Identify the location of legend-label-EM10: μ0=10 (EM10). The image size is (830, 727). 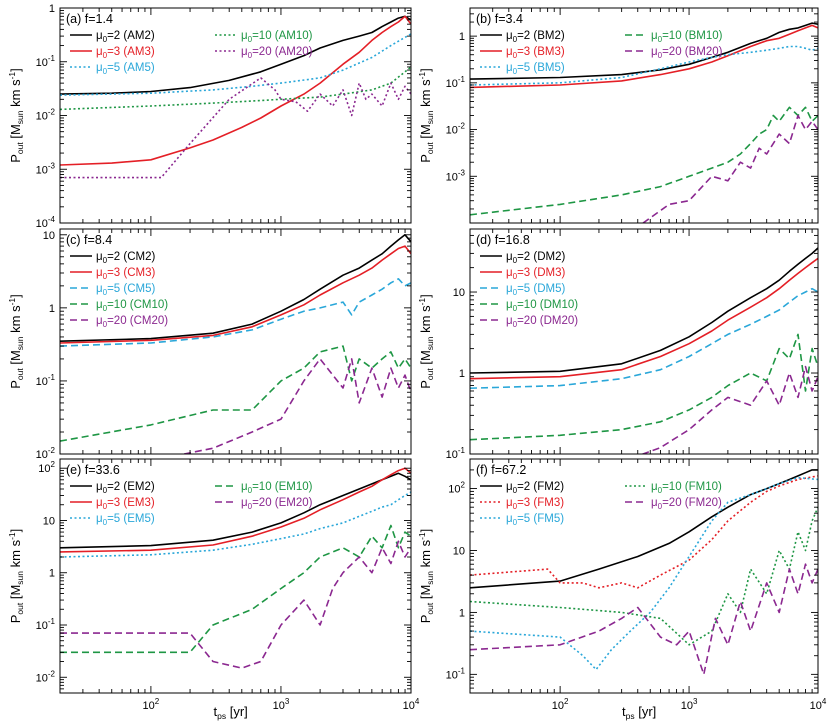
(277, 488).